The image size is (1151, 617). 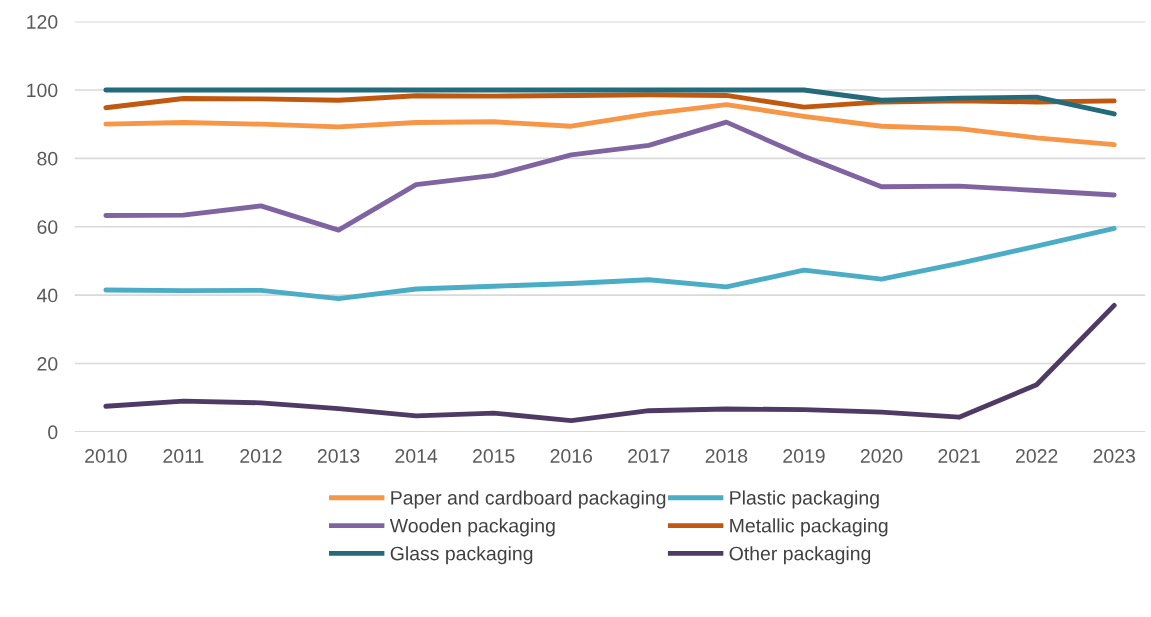 What do you see at coordinates (47, 295) in the screenshot?
I see `y-tick-label: 40` at bounding box center [47, 295].